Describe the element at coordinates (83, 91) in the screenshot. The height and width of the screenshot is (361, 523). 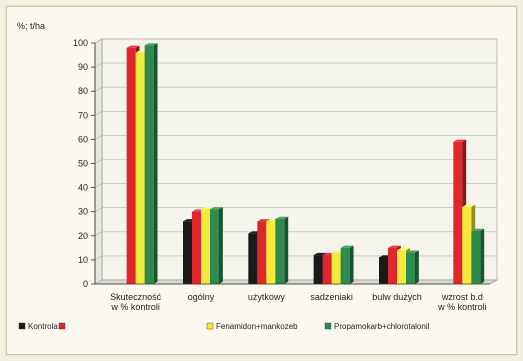
I see `y-tick-label: 80` at that location.